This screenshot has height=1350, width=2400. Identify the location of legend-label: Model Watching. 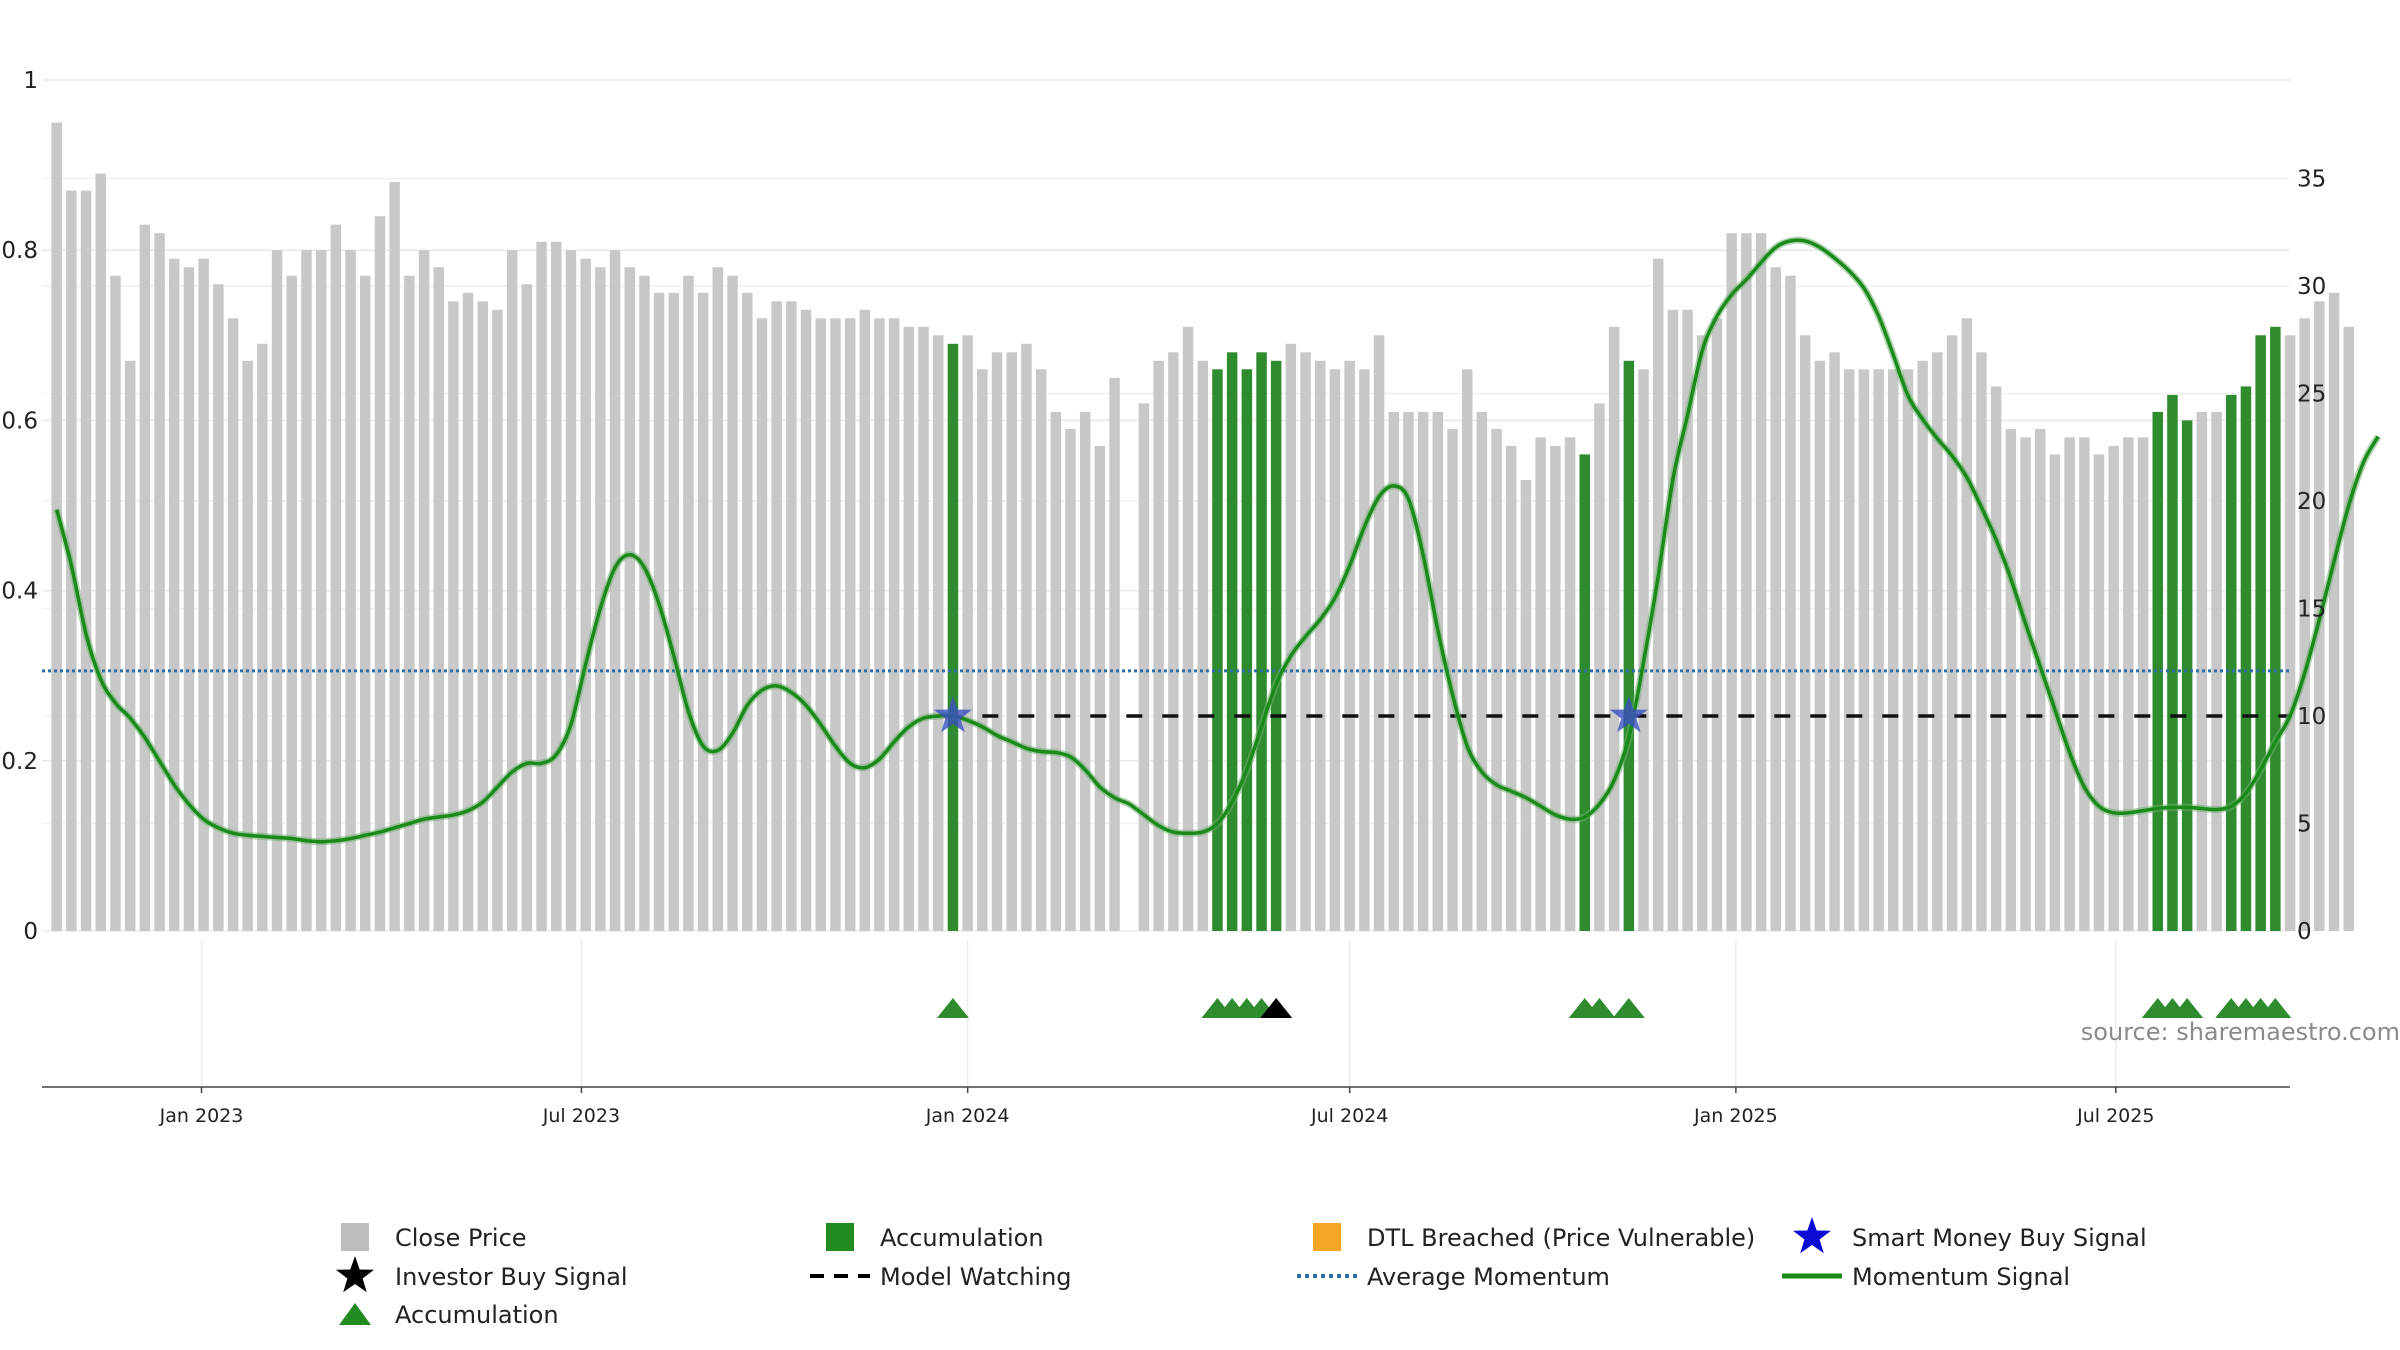
(976, 1277).